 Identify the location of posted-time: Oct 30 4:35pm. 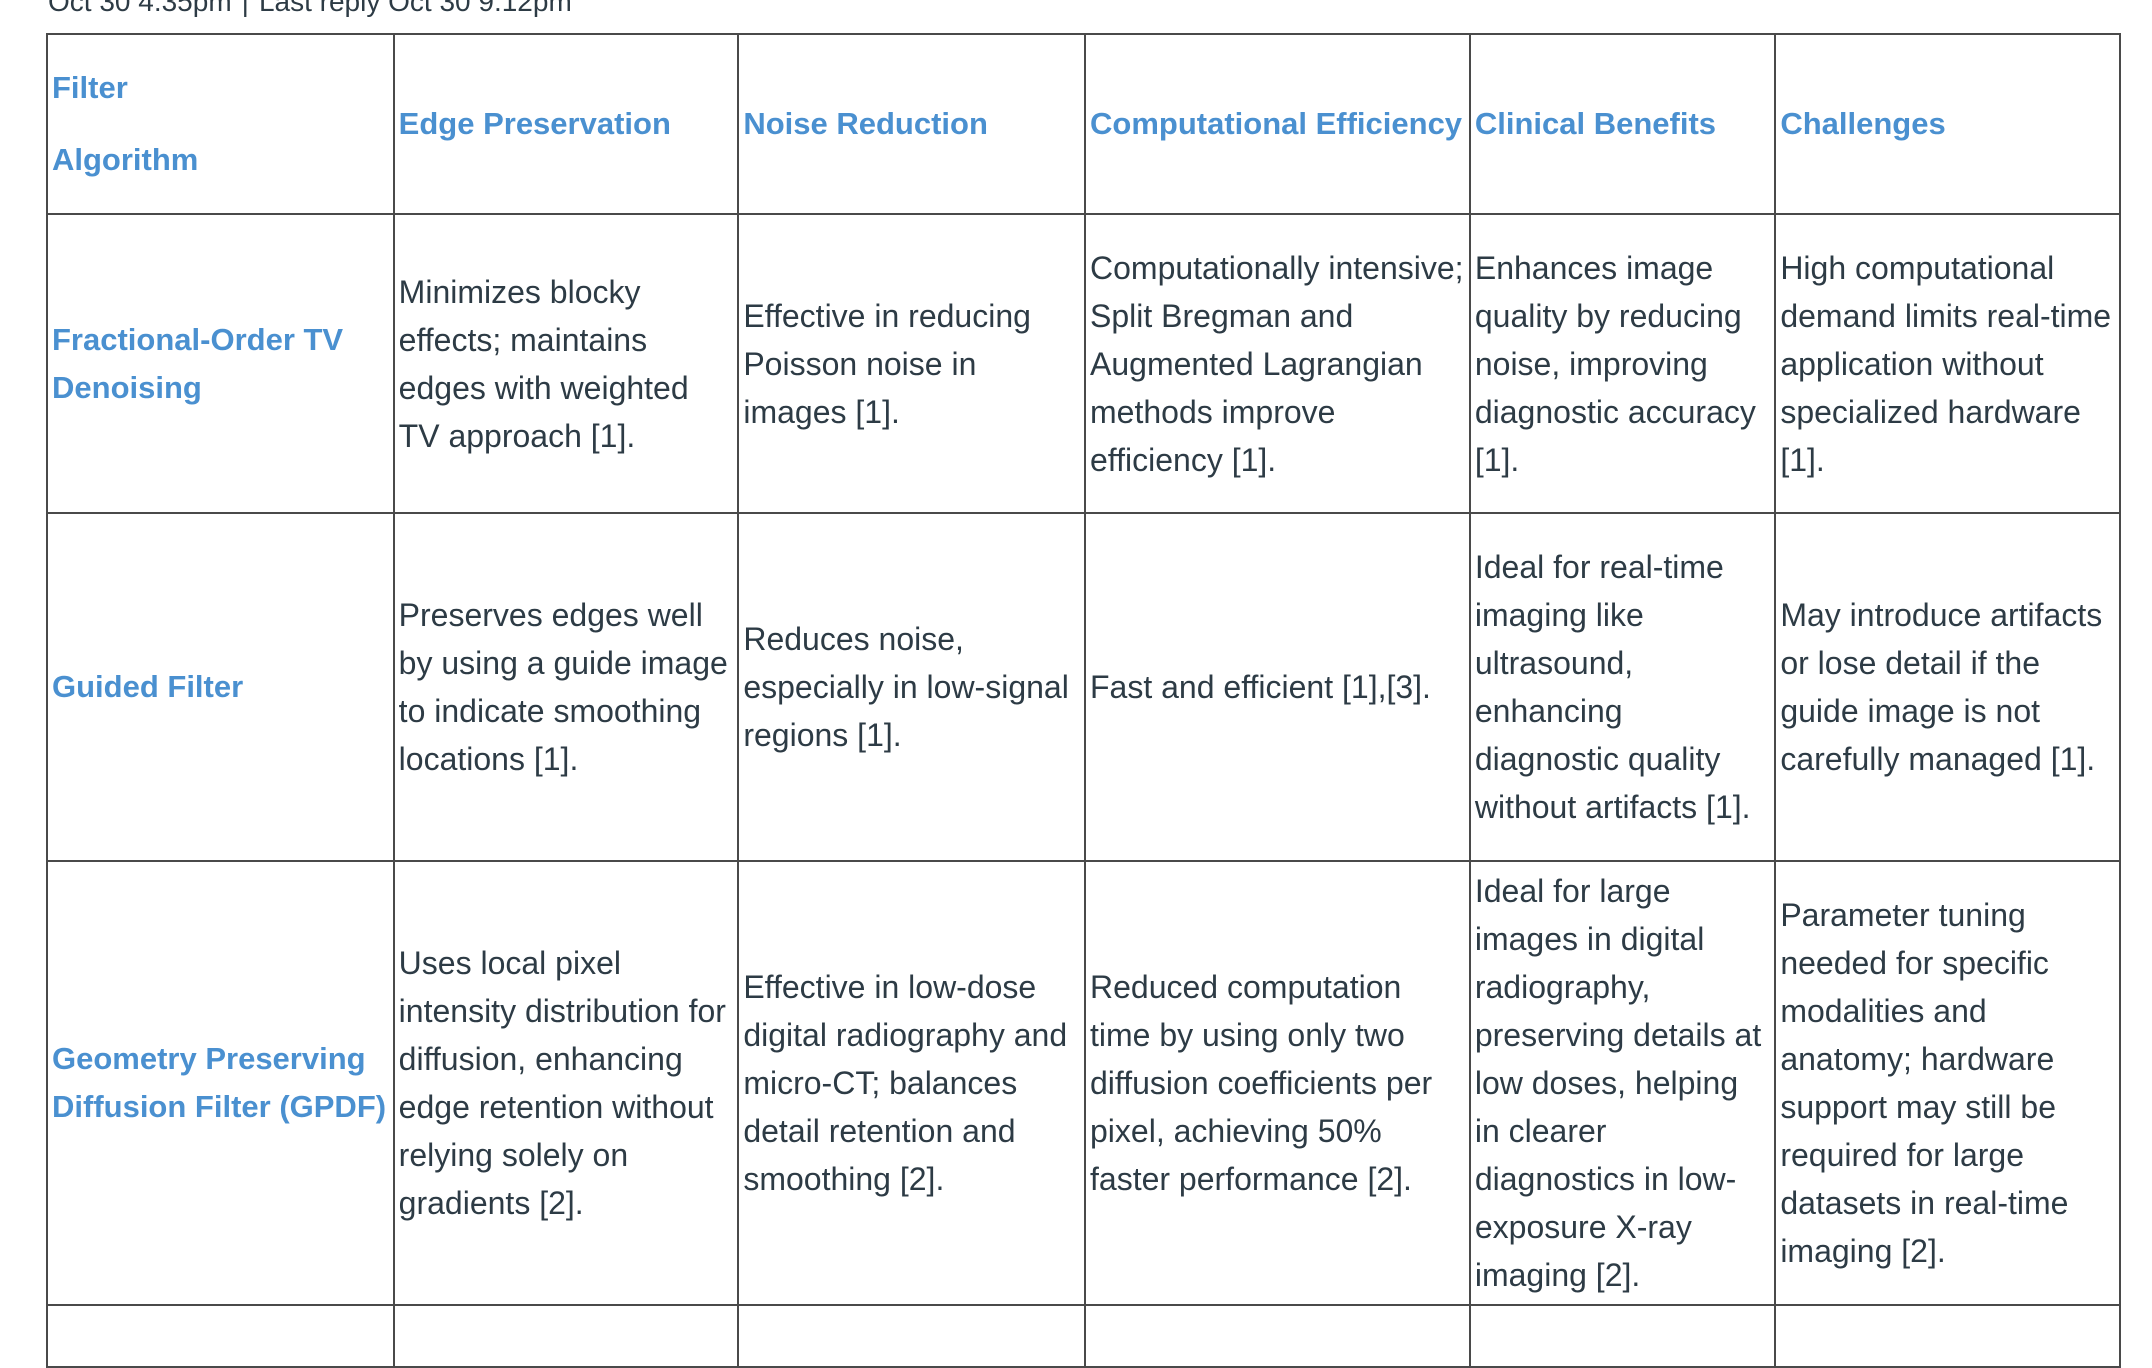
(140, 8).